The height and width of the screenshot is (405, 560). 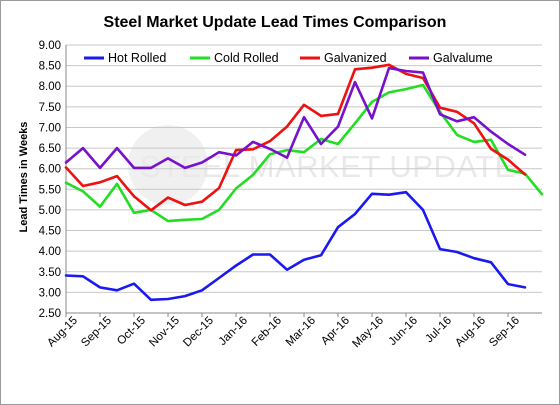 I want to click on y-tick-label: 6.50, so click(x=50, y=149).